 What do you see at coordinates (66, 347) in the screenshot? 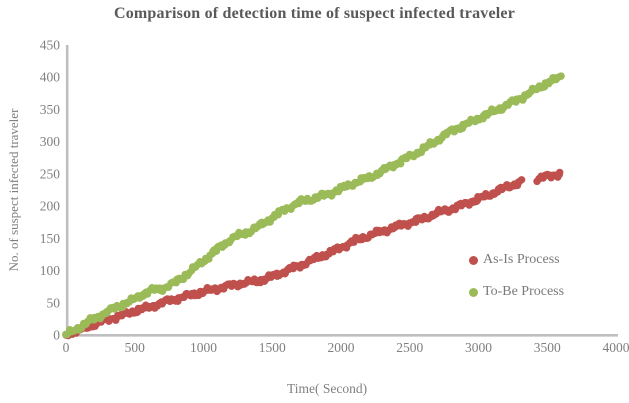
I see `x-tick-label: 0` at bounding box center [66, 347].